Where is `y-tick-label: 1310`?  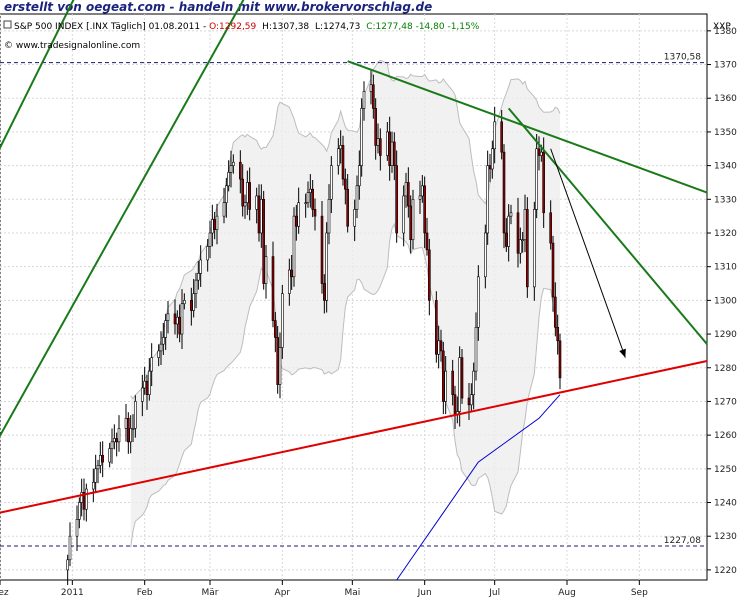
y-tick-label: 1310 is located at coordinates (725, 268).